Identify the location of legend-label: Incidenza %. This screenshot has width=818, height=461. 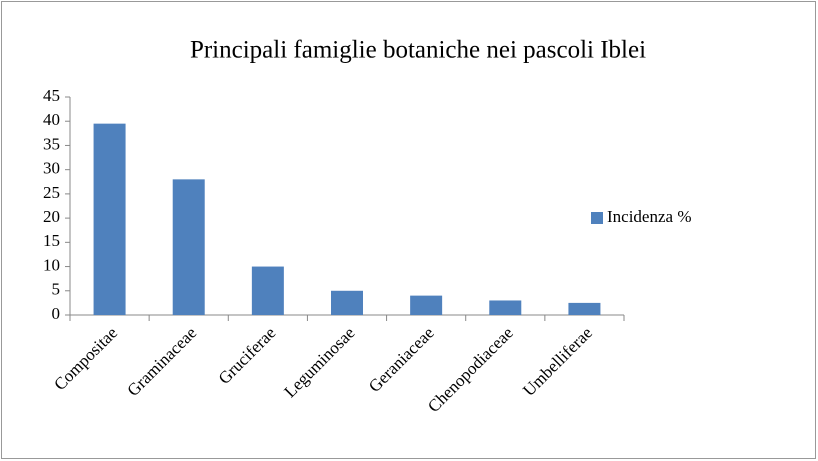
(649, 216).